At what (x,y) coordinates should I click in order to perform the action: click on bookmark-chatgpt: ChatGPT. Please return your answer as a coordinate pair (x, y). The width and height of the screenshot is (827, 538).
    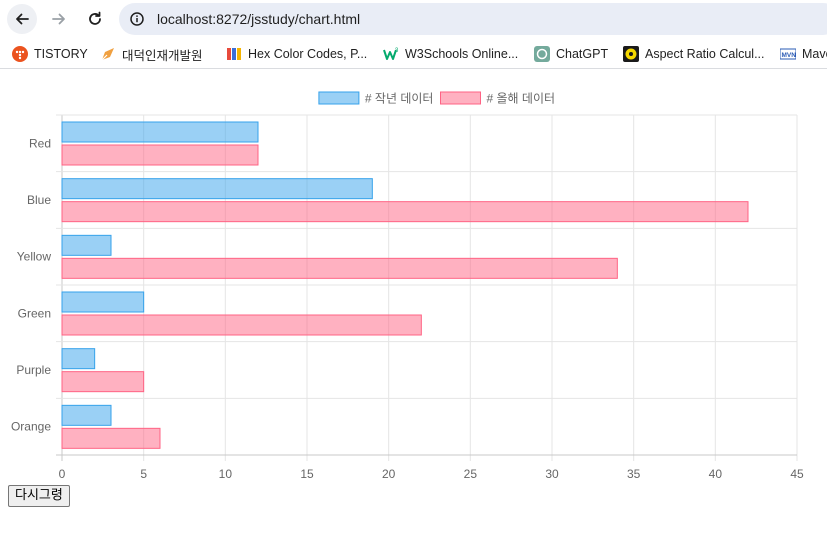
    Looking at the image, I should click on (571, 54).